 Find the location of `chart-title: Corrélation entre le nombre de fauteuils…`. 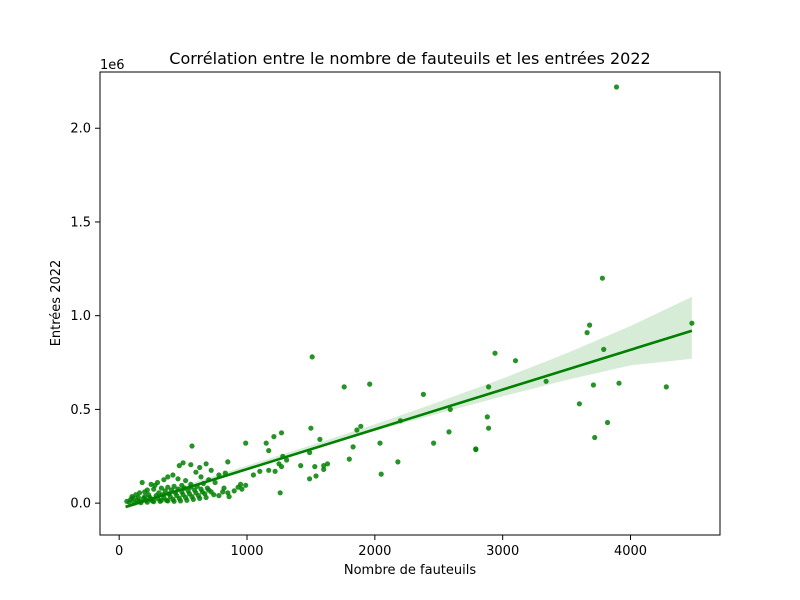

chart-title: Corrélation entre le nombre de fauteuils… is located at coordinates (409, 58).